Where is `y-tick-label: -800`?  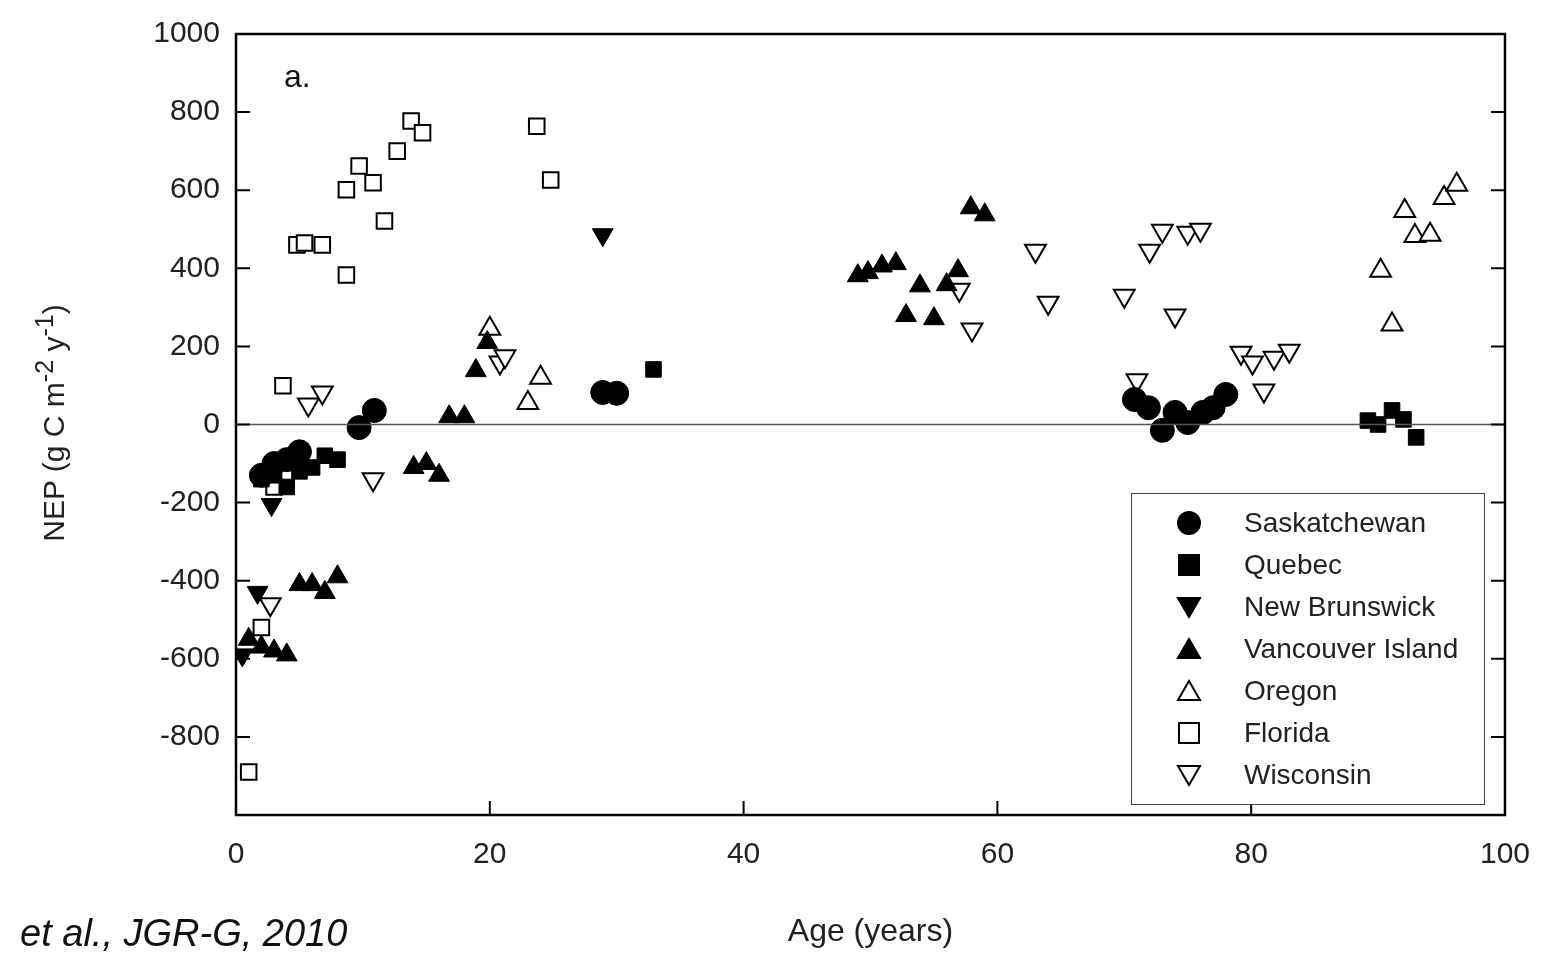
y-tick-label: -800 is located at coordinates (189, 735).